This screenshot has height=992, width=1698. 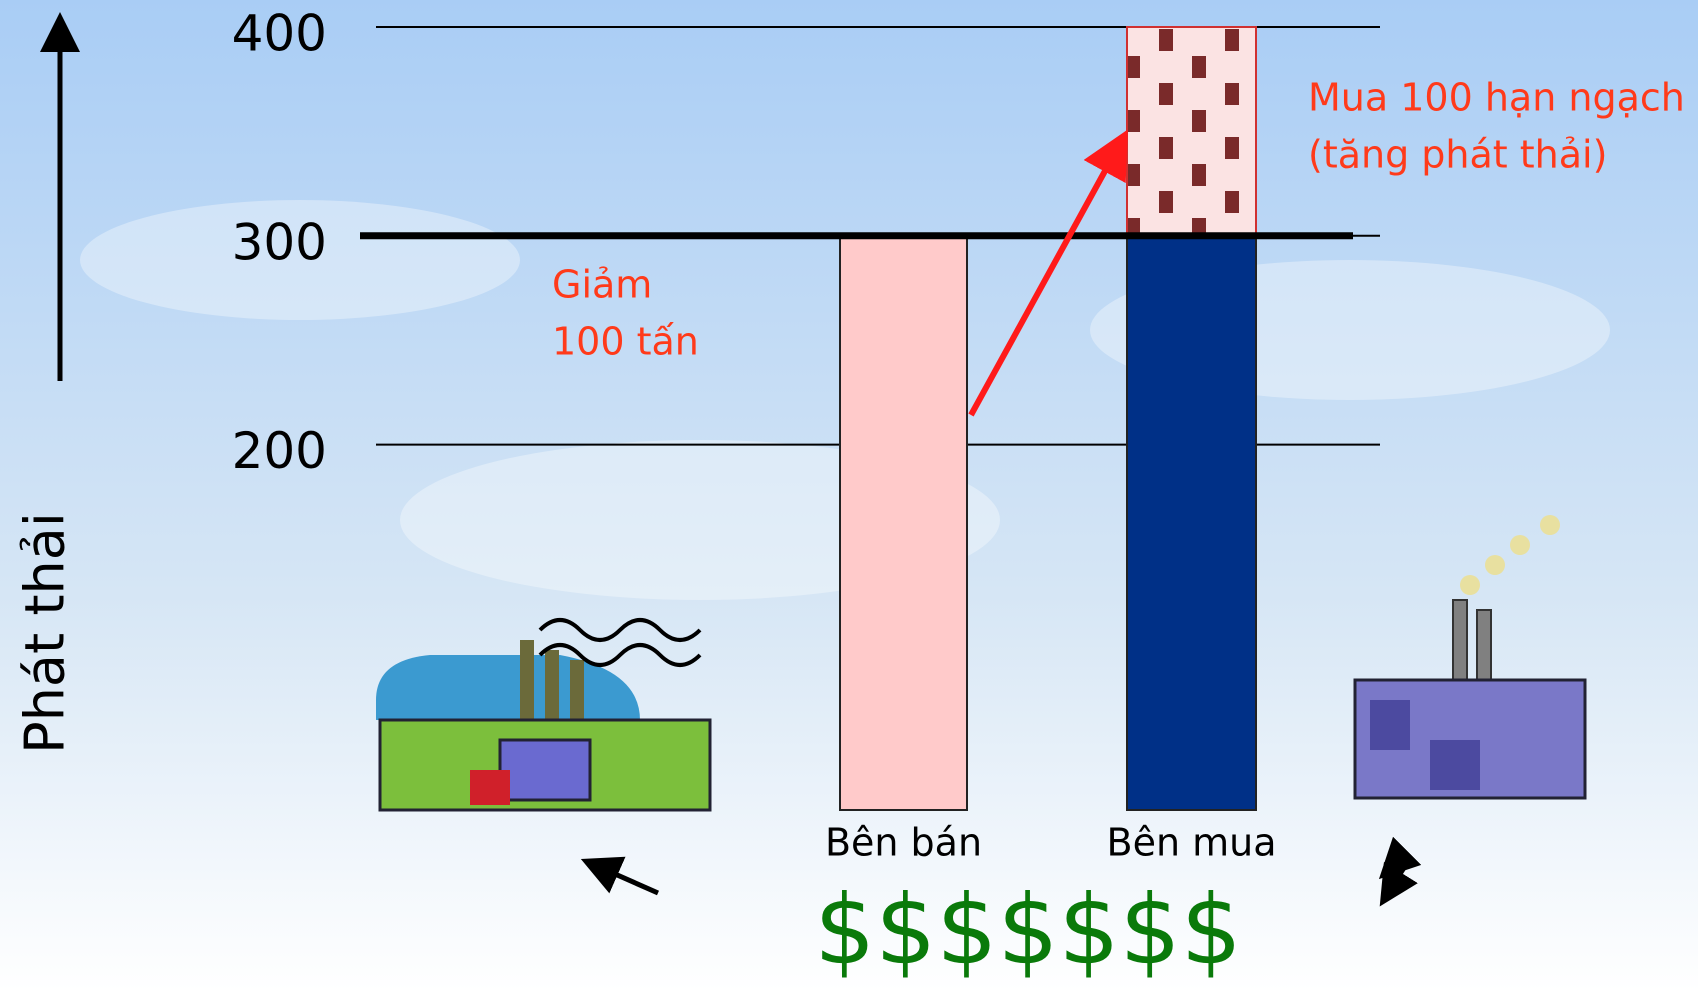 I want to click on money: $$$$$$$, so click(x=1028, y=930).